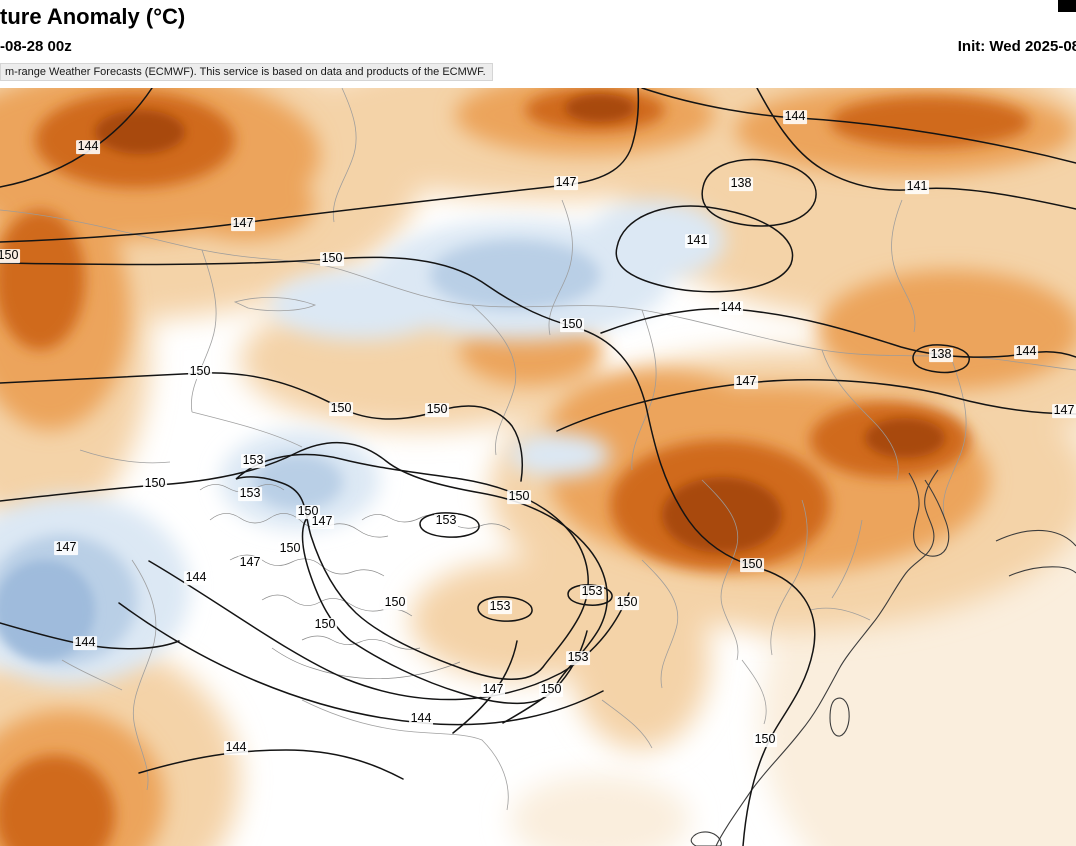 The image size is (1076, 846). I want to click on map-title: ture Anomaly (°C), so click(93, 16).